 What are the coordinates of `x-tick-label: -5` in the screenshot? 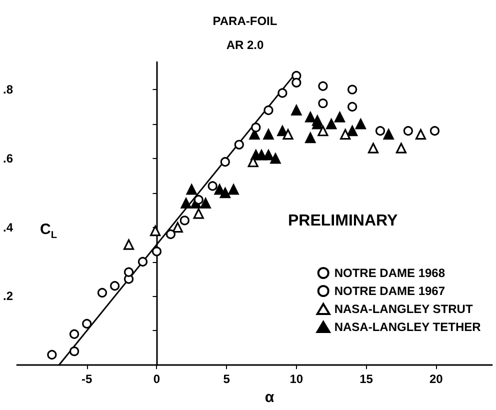 It's located at (87, 379).